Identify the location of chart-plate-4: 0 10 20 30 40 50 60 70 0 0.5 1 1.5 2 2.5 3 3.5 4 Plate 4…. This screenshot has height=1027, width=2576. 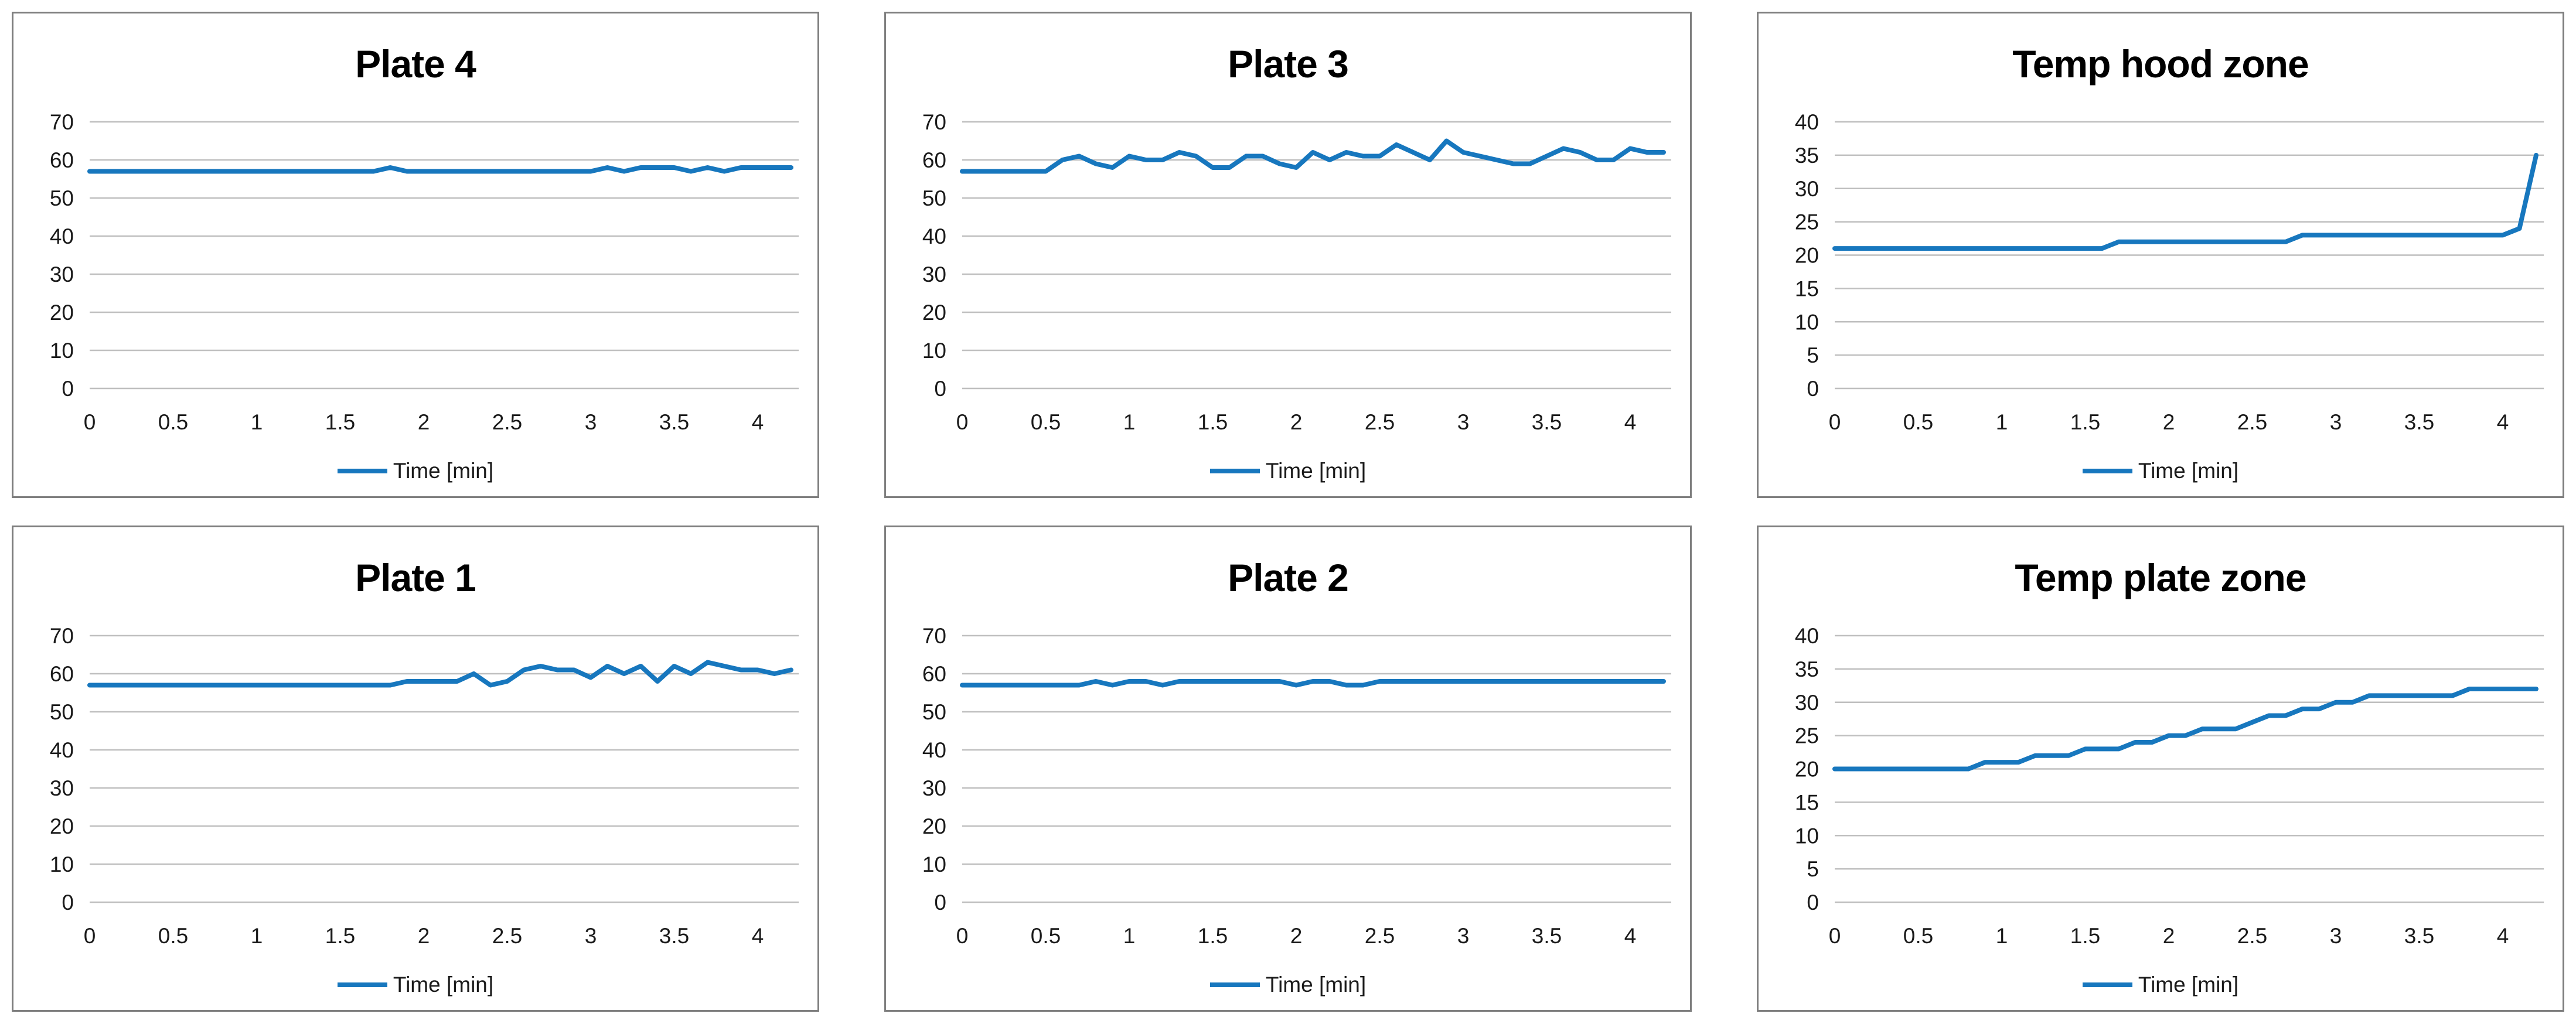
(415, 255).